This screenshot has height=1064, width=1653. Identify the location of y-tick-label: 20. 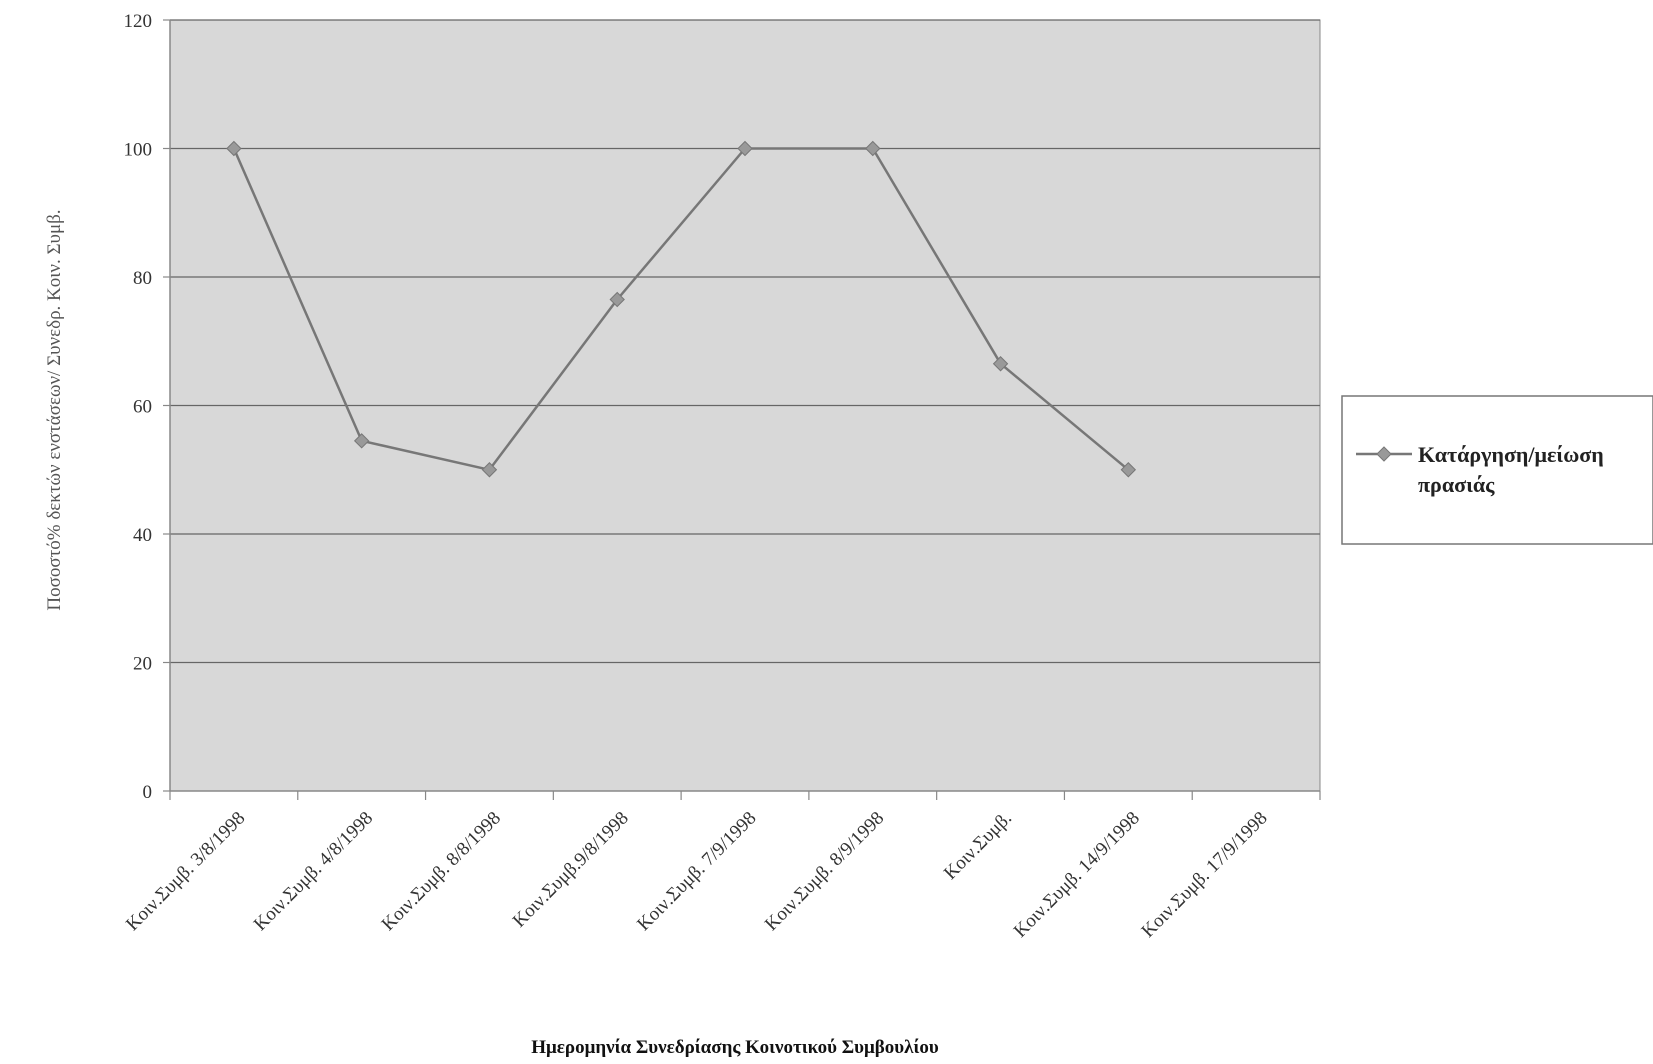
(142, 664).